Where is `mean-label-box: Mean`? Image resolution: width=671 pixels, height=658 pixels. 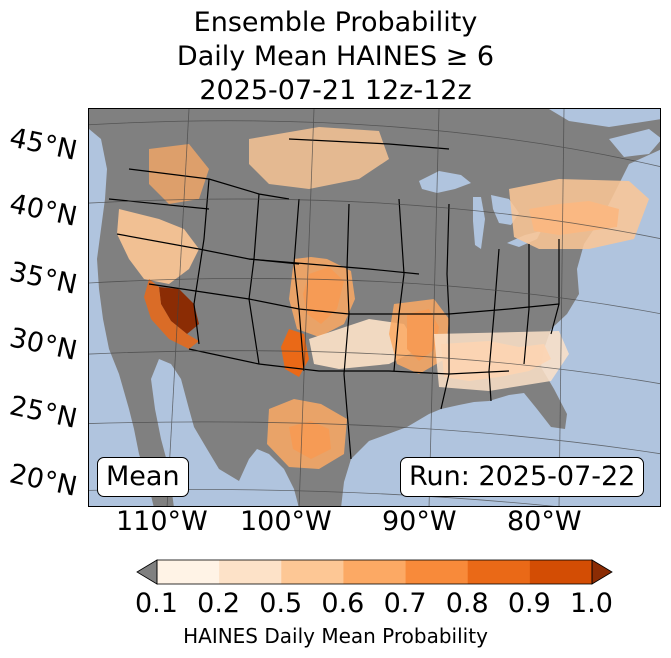
mean-label-box: Mean is located at coordinates (143, 477).